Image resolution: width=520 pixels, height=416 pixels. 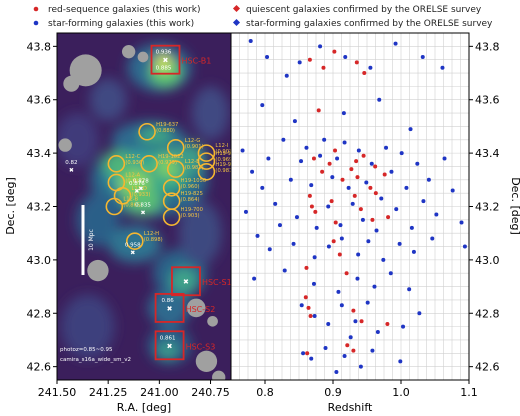 I want to click on legend-marker-red-sequence, so click(x=36, y=9).